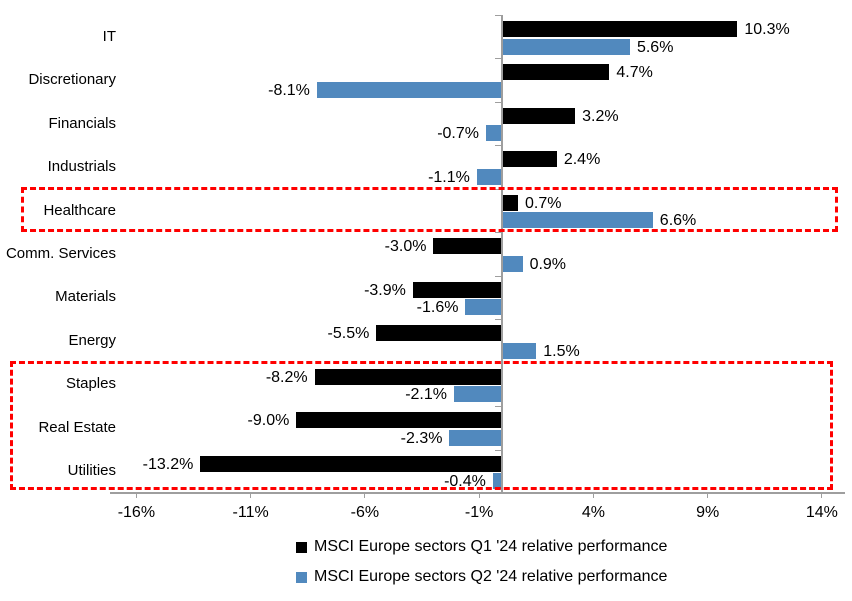  Describe the element at coordinates (82, 123) in the screenshot. I see `category-label: Financials` at that location.